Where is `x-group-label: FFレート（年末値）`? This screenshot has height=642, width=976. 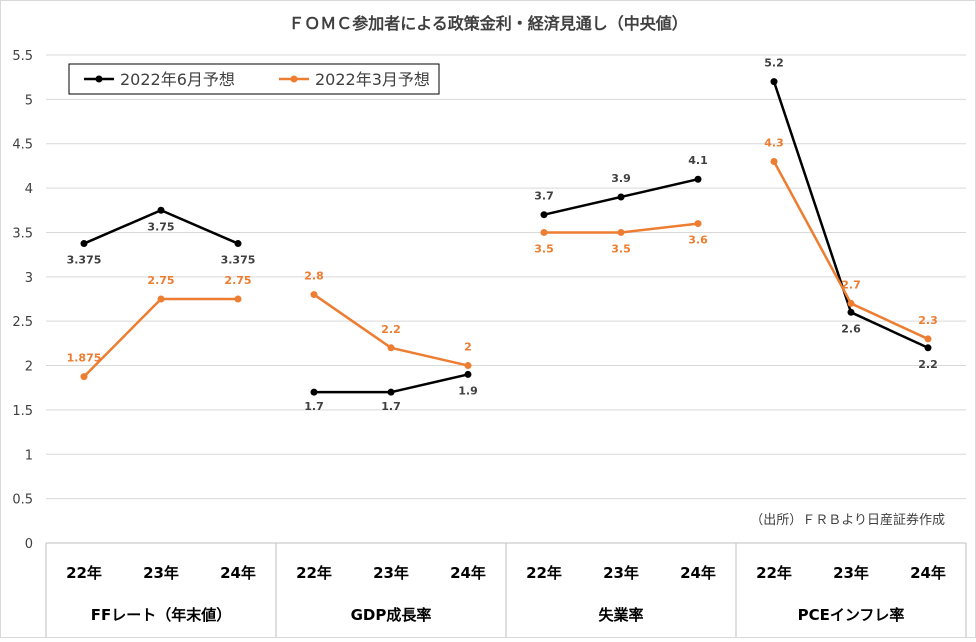 x-group-label: FFレート（年末値） is located at coordinates (161, 615).